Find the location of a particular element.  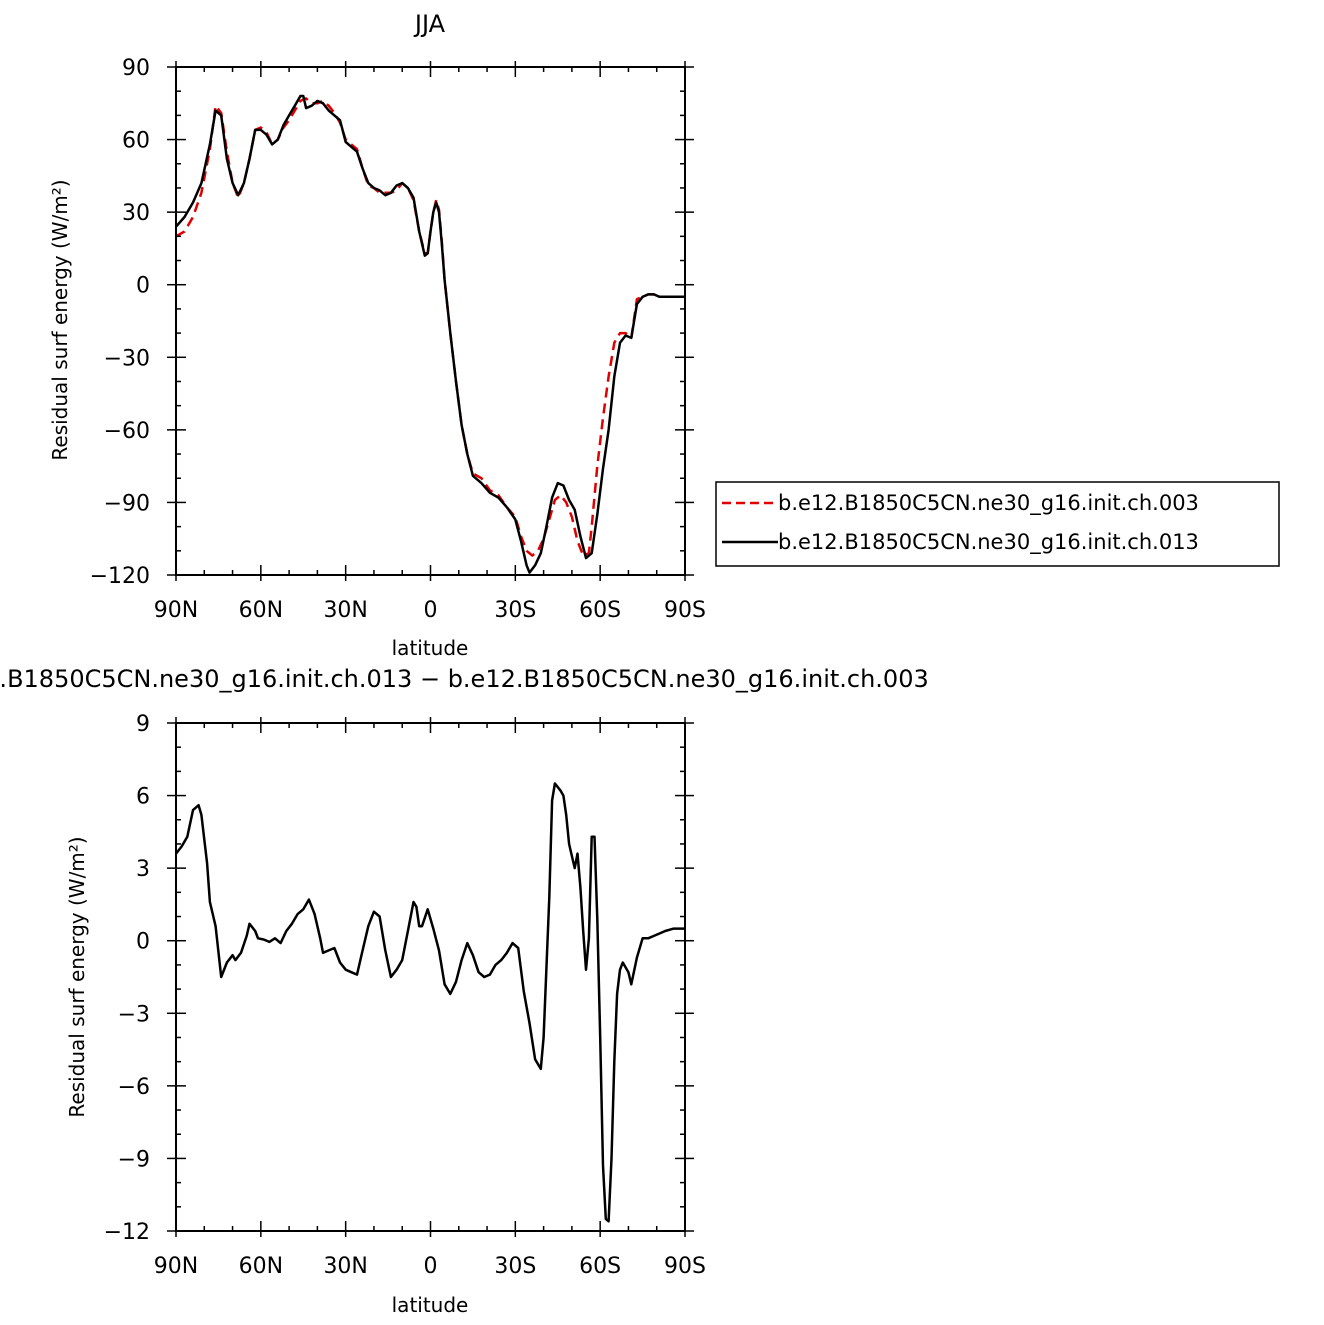

y-tick-label: 9 is located at coordinates (143, 724).